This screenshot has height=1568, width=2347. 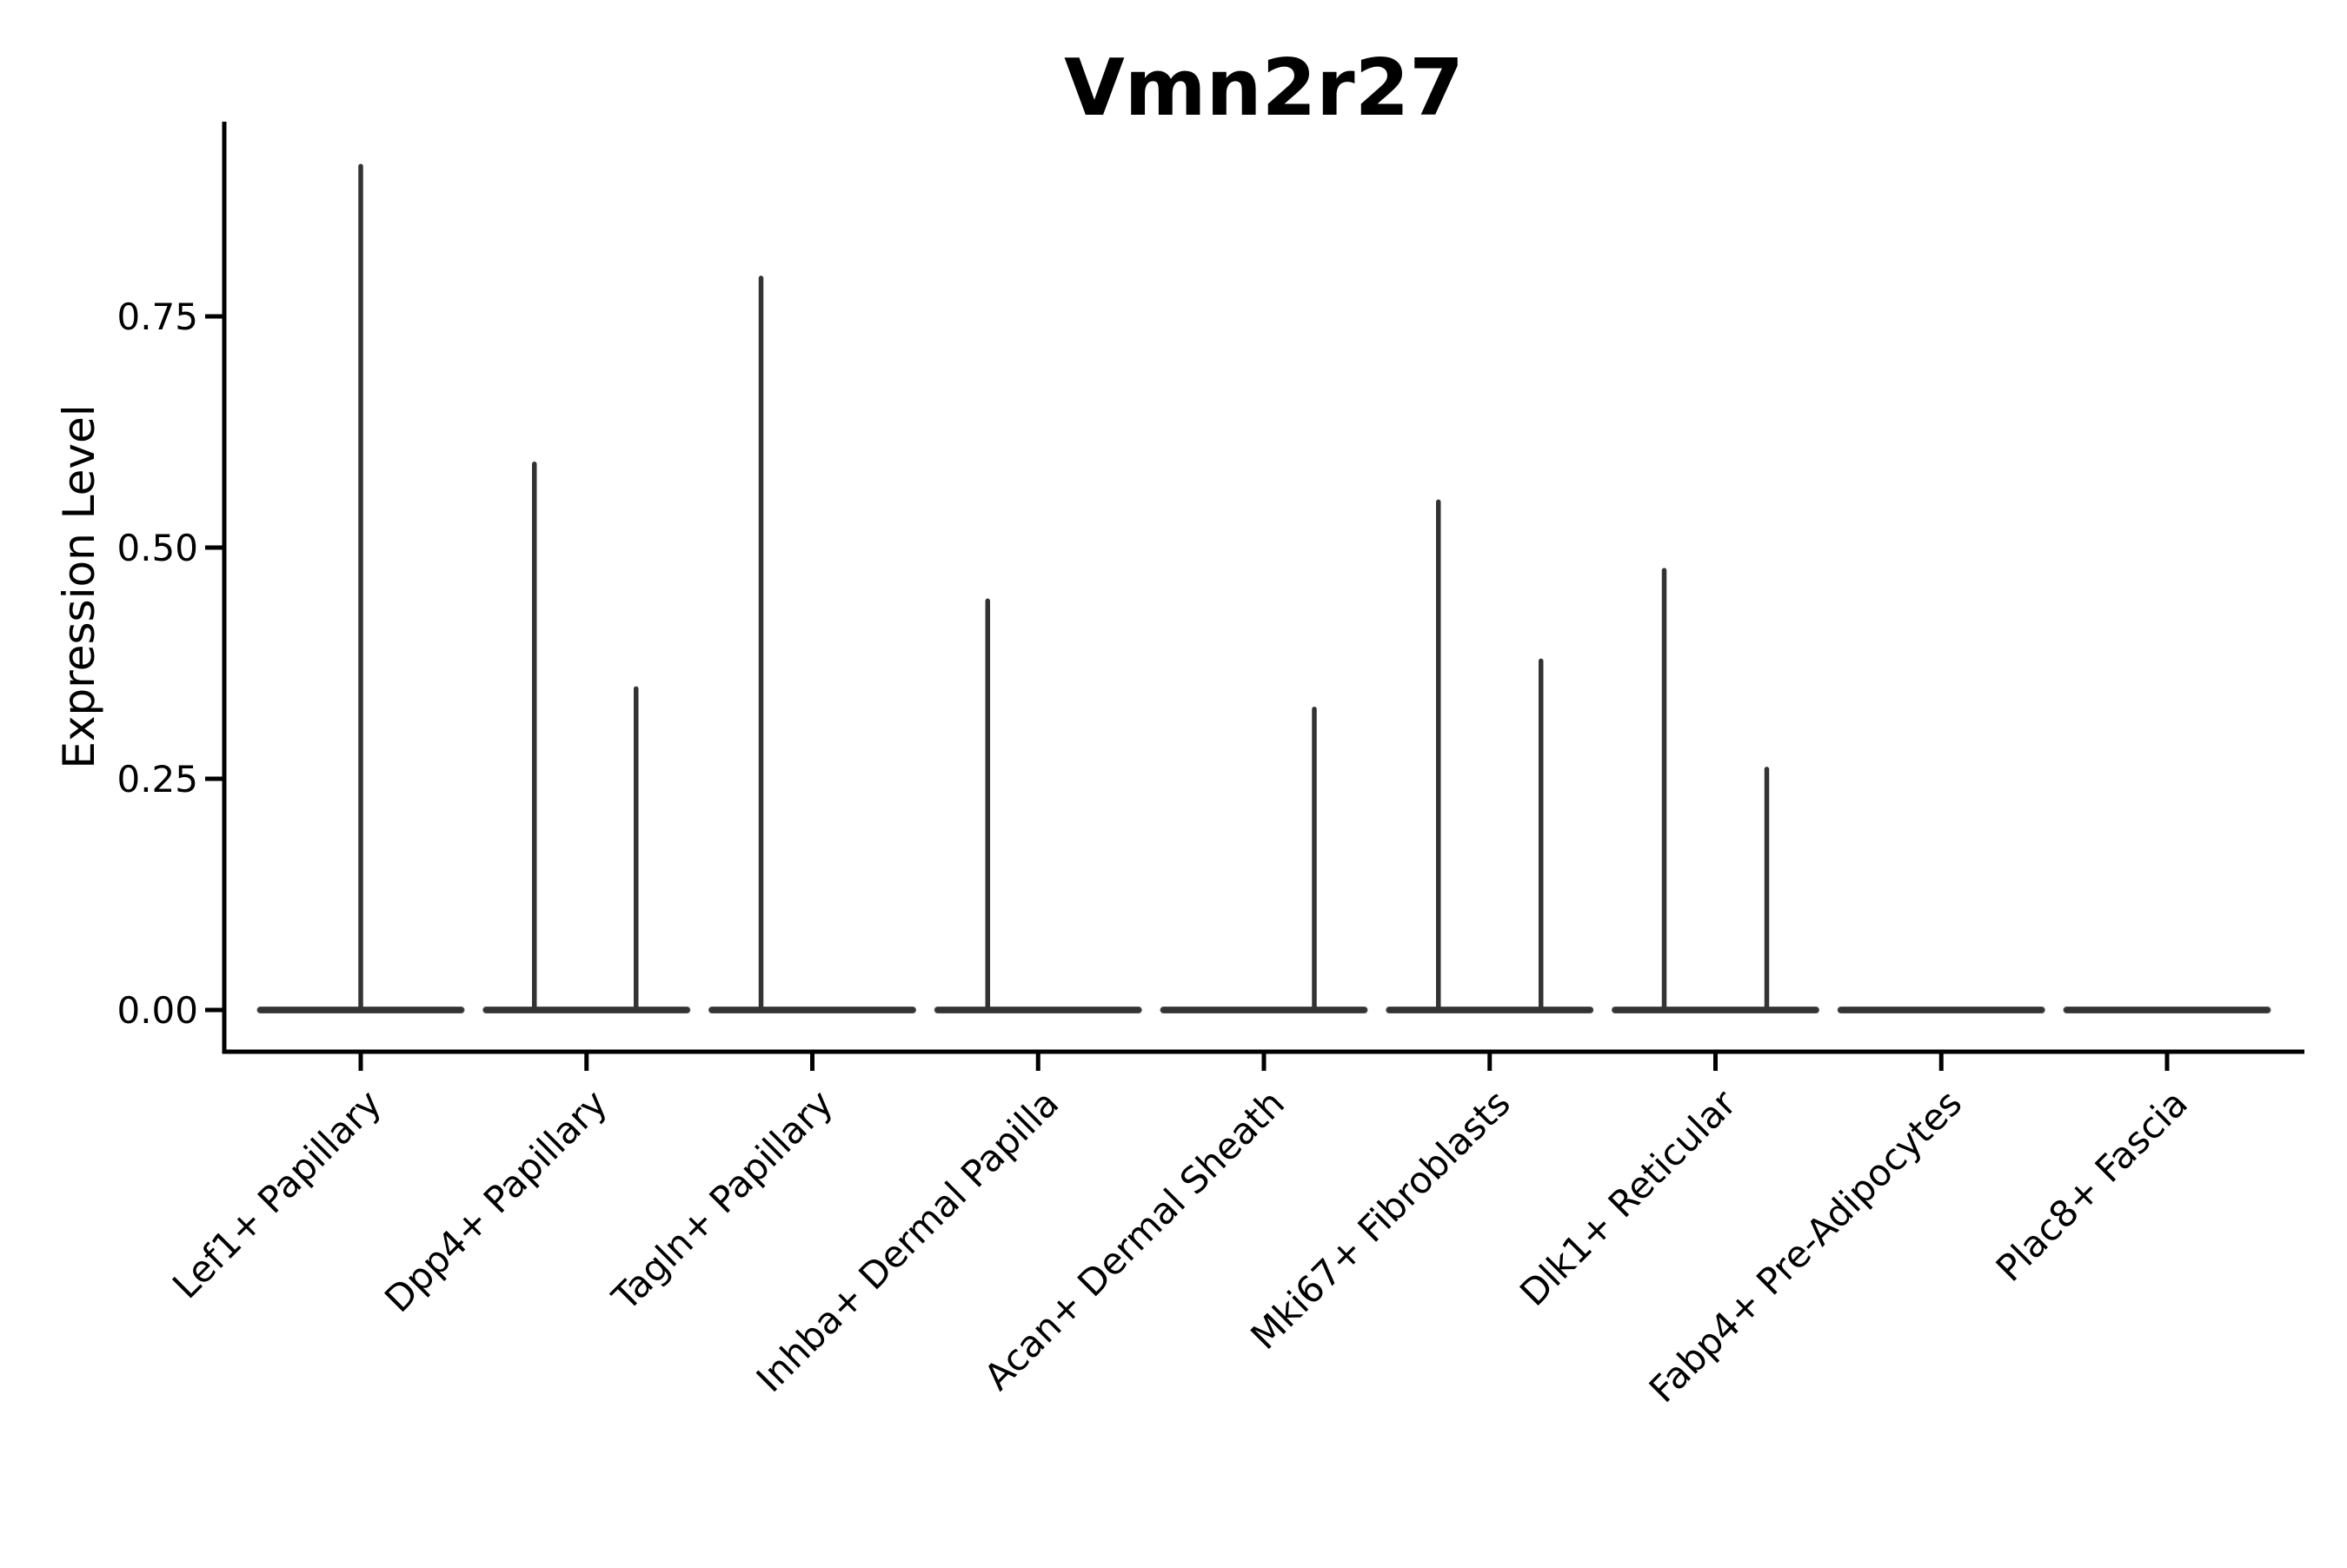 What do you see at coordinates (276, 1193) in the screenshot?
I see `x-tick-label: Lef1+ Papillary` at bounding box center [276, 1193].